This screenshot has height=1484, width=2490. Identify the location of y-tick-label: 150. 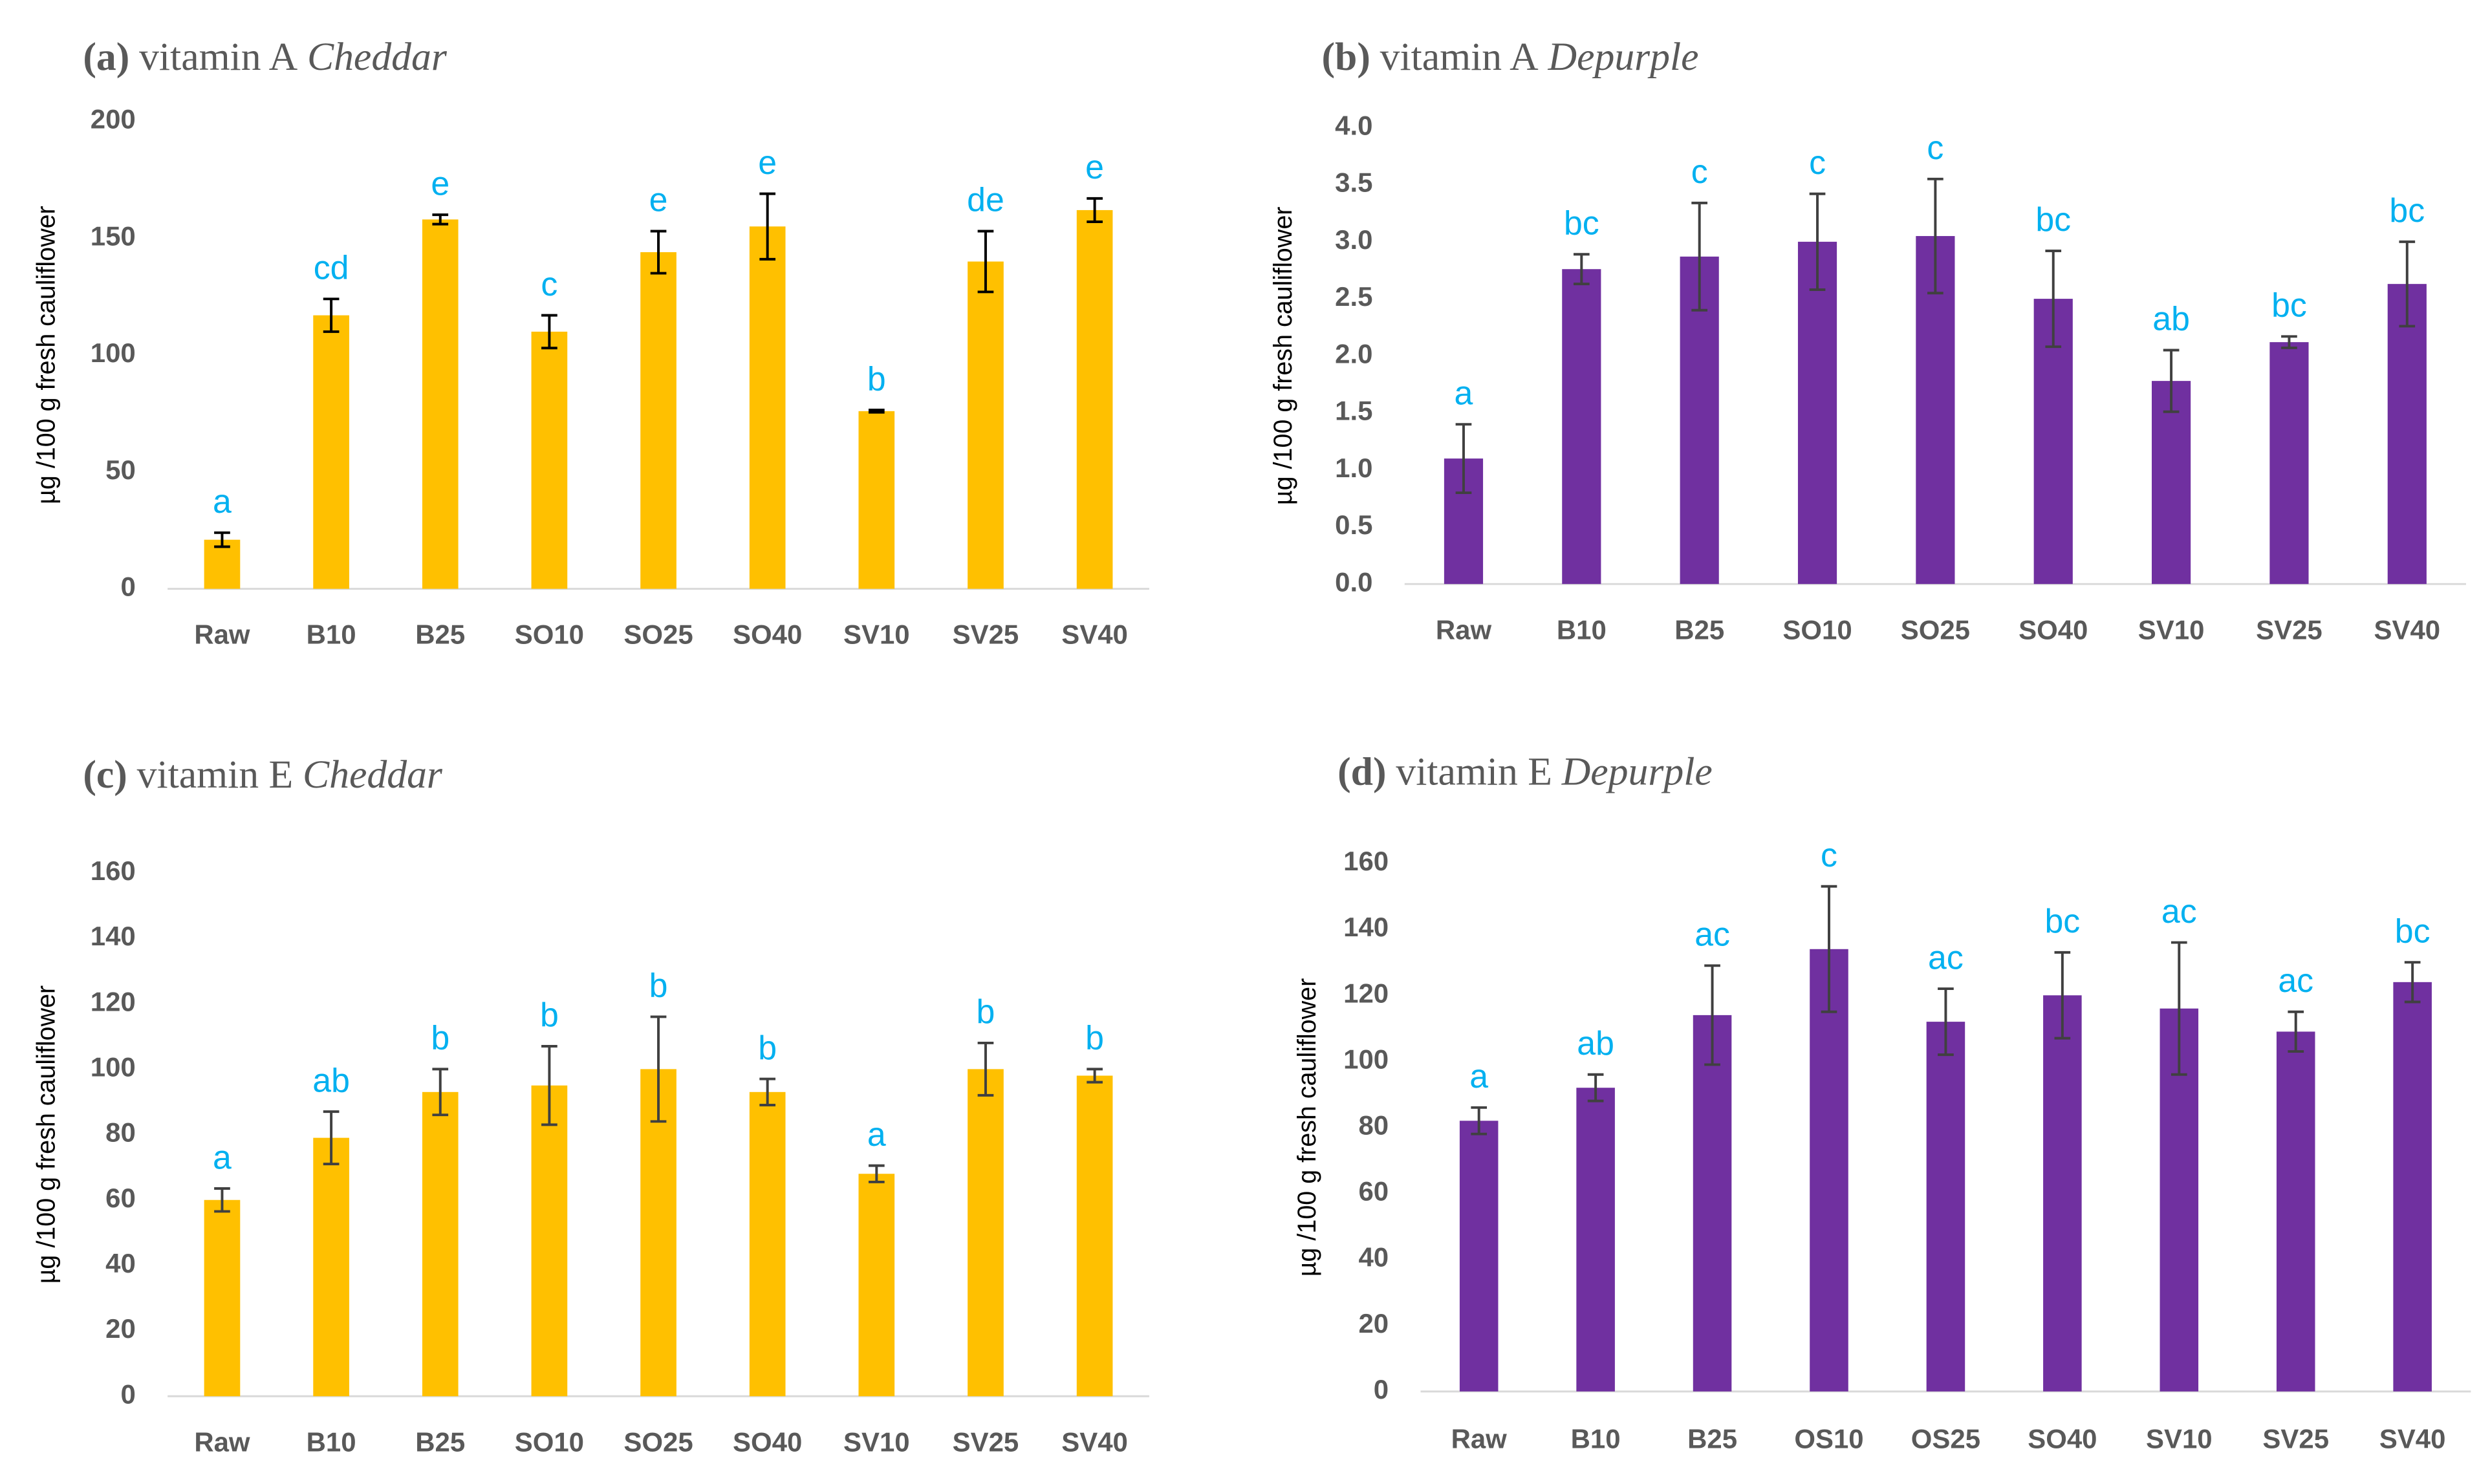
(113, 235).